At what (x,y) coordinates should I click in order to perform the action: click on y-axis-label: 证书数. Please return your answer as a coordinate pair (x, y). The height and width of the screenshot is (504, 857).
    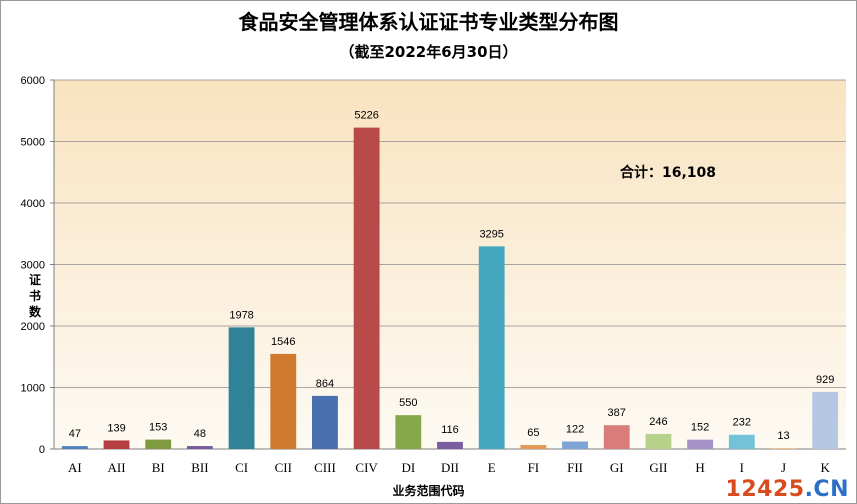
    Looking at the image, I should click on (34, 296).